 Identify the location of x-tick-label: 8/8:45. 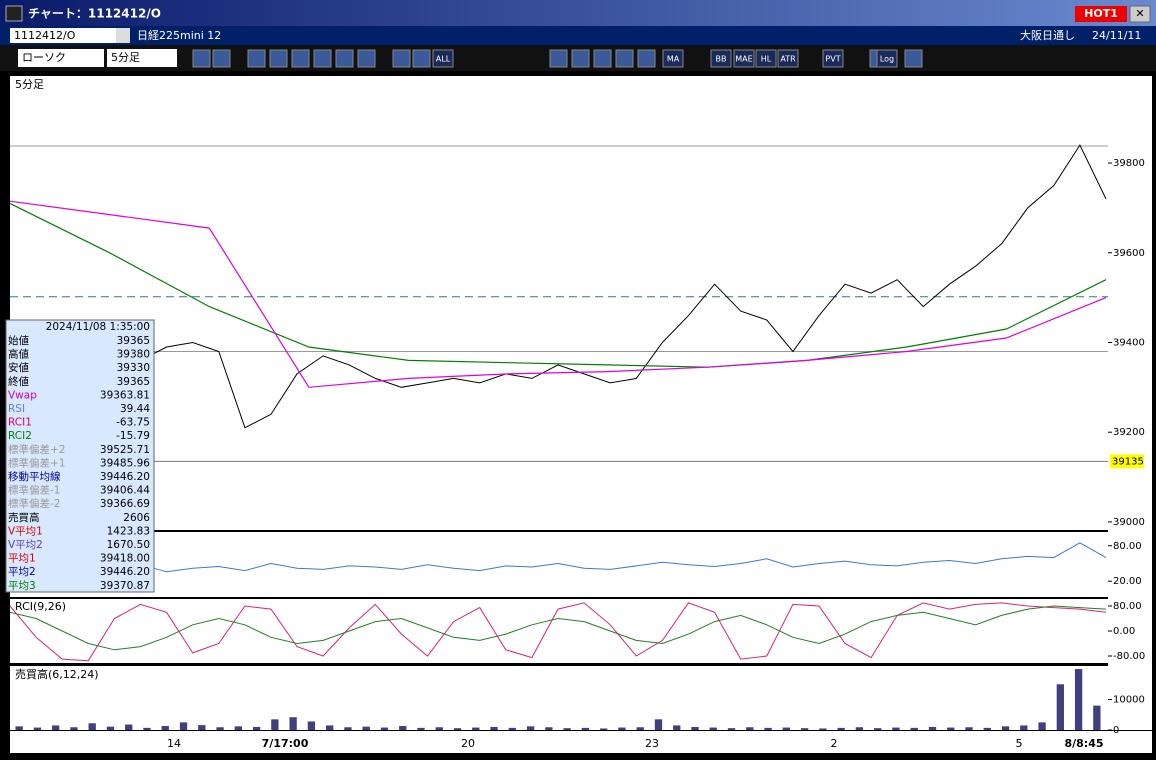
(1083, 743).